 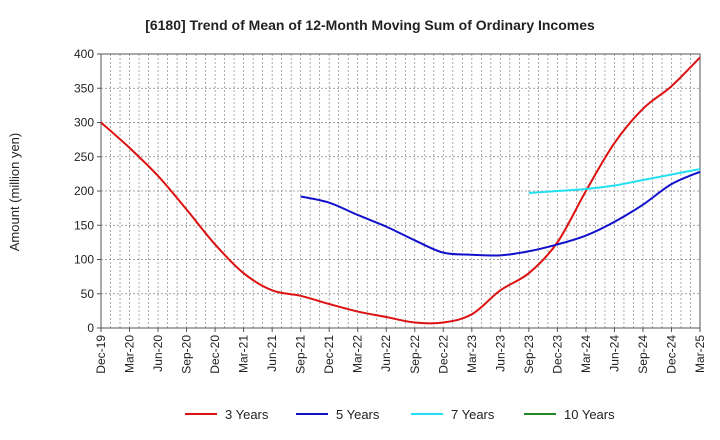 What do you see at coordinates (84, 157) in the screenshot?
I see `y-tick-label: 250` at bounding box center [84, 157].